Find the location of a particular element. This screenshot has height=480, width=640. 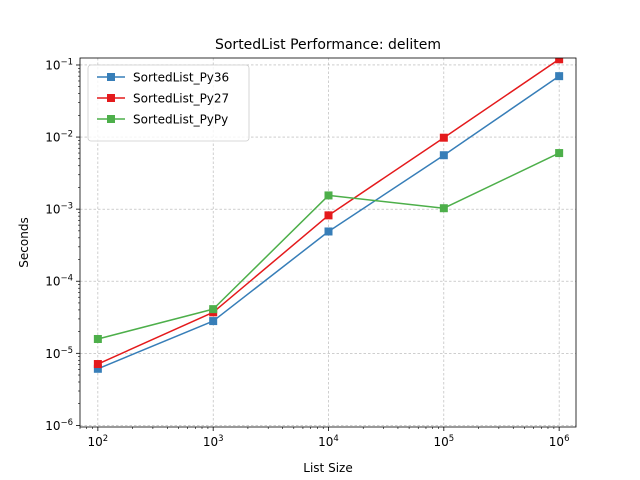

legend-marker-sortedlist-pypy is located at coordinates (111, 119).